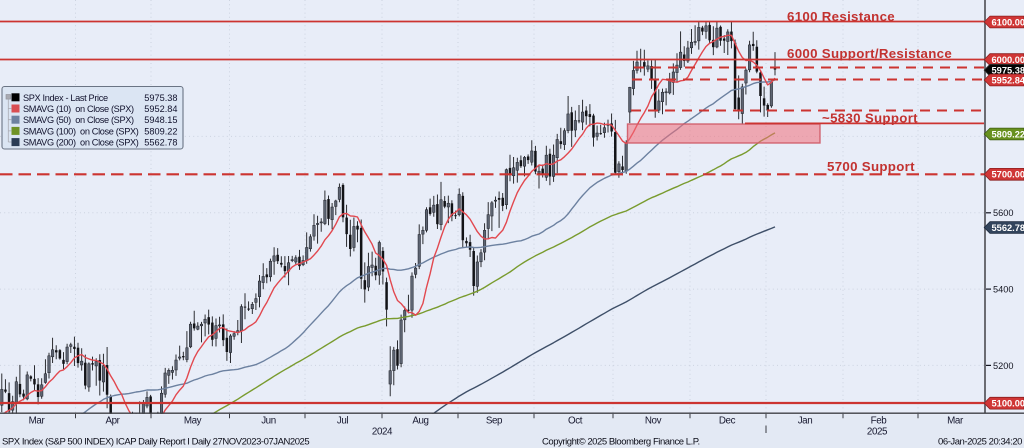  What do you see at coordinates (1008, 22) in the screenshot?
I see `svg-text: 6100.00` at bounding box center [1008, 22].